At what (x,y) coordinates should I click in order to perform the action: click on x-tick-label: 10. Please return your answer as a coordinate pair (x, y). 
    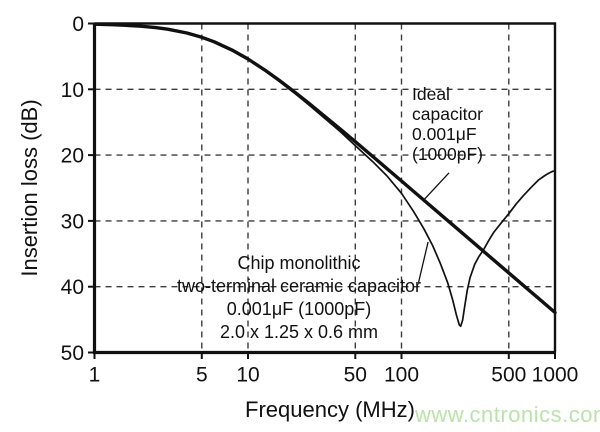
    Looking at the image, I should click on (247, 375).